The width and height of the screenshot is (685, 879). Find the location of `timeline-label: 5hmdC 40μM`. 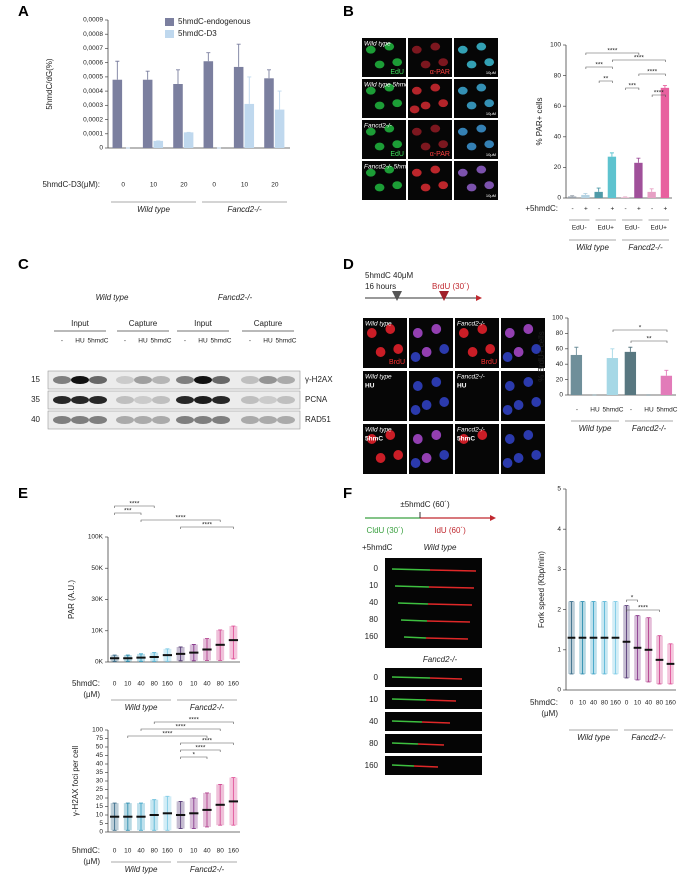

timeline-label: 5hmdC 40μM is located at coordinates (389, 275).